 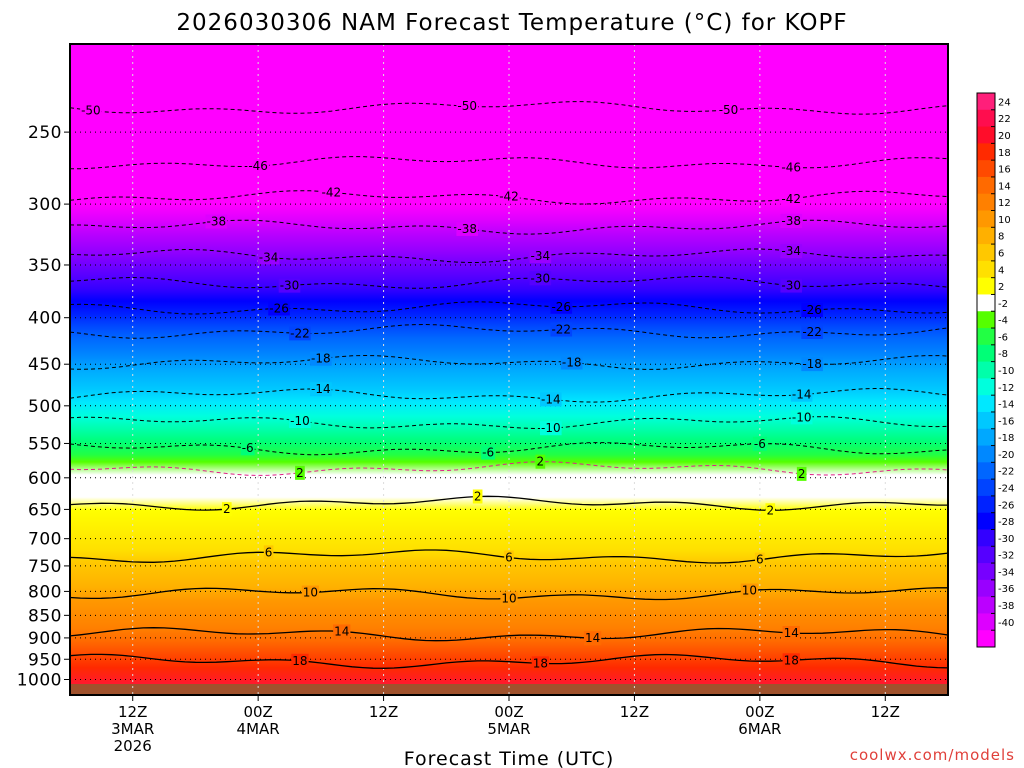 I want to click on colorbar-label: 20, so click(x=1004, y=136).